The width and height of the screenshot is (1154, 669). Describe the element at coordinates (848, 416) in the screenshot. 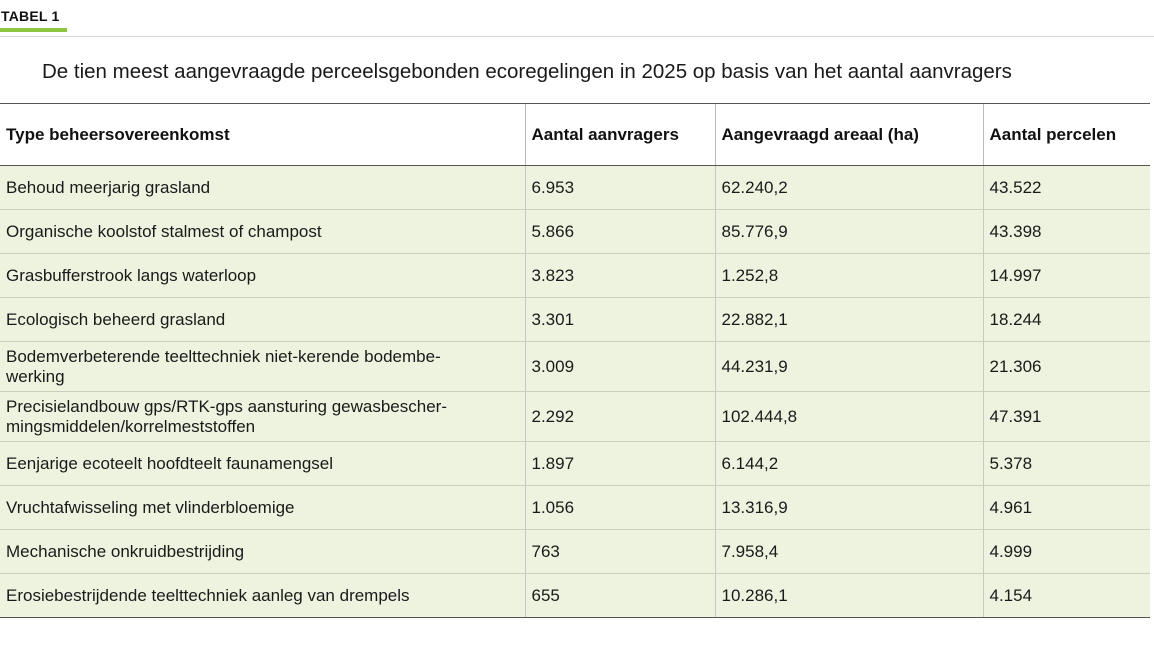

I see `table-cell: 102.444,8` at that location.